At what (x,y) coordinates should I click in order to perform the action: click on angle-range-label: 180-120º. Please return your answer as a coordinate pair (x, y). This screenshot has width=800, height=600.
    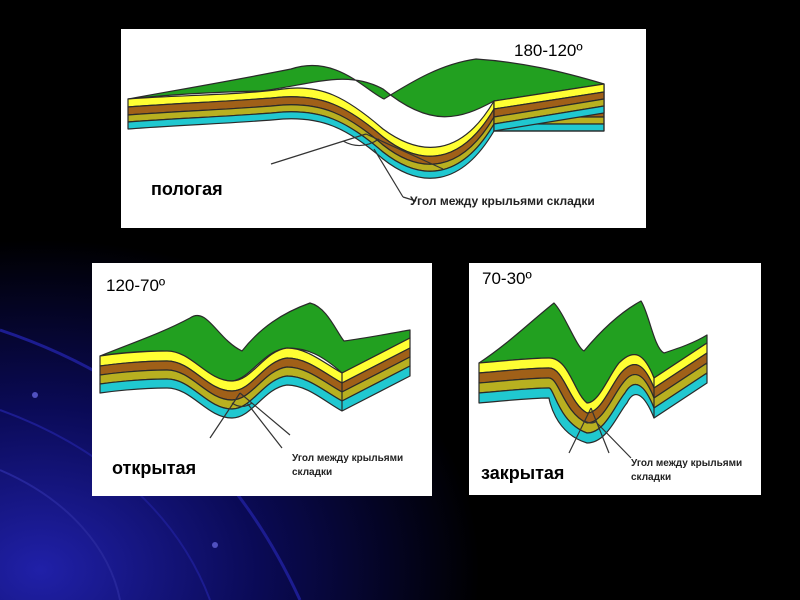
    Looking at the image, I should click on (548, 50).